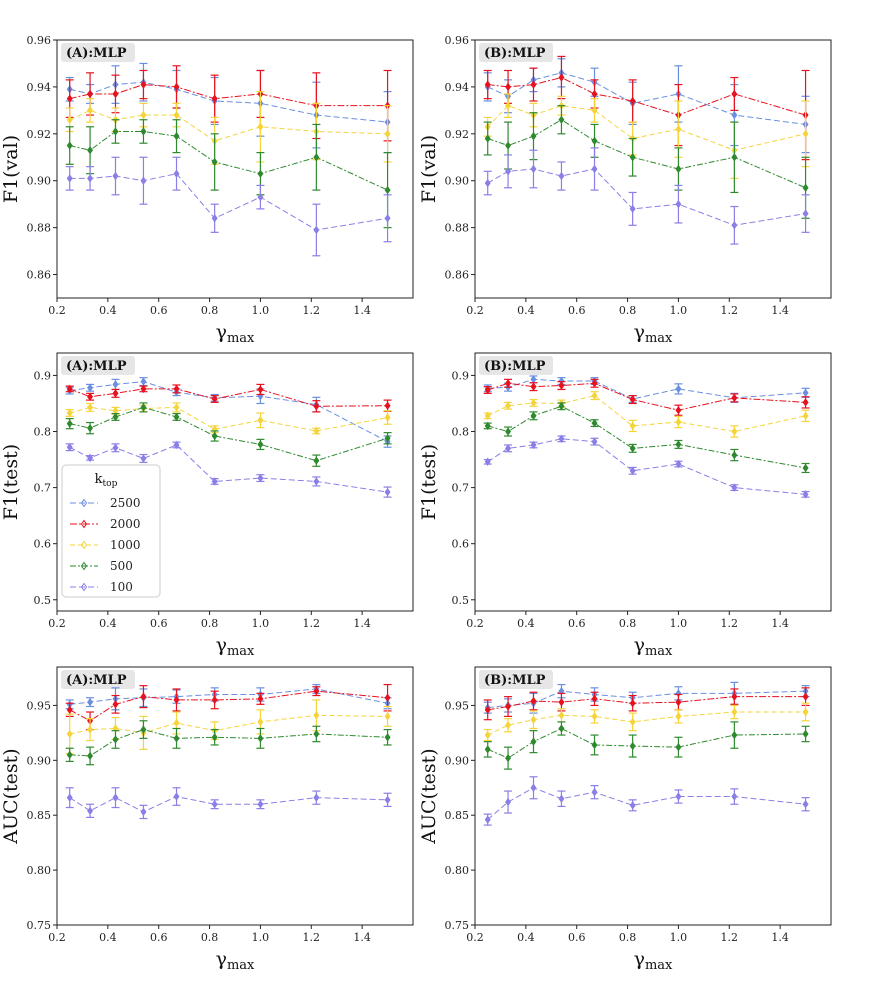 The height and width of the screenshot is (981, 872). Describe the element at coordinates (526, 623) in the screenshot. I see `x-tick-label: 0.4` at that location.